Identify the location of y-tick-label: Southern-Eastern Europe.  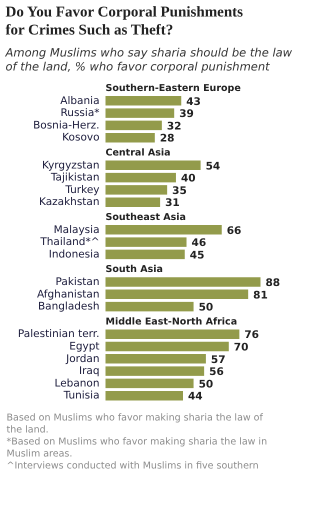
(173, 88).